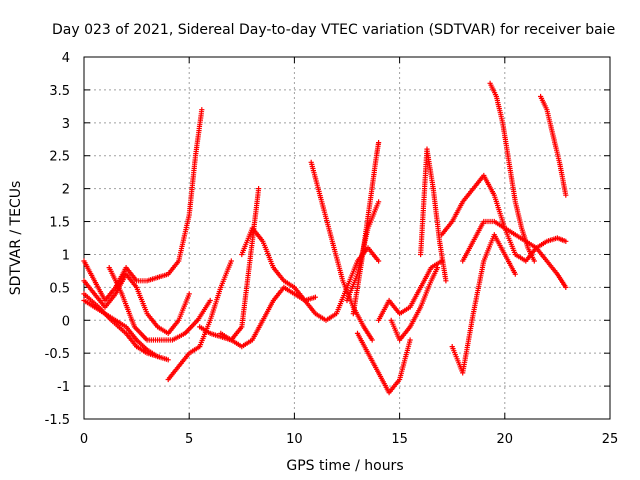 This screenshot has height=480, width=640. Describe the element at coordinates (610, 439) in the screenshot. I see `x-tick-label: 25` at that location.